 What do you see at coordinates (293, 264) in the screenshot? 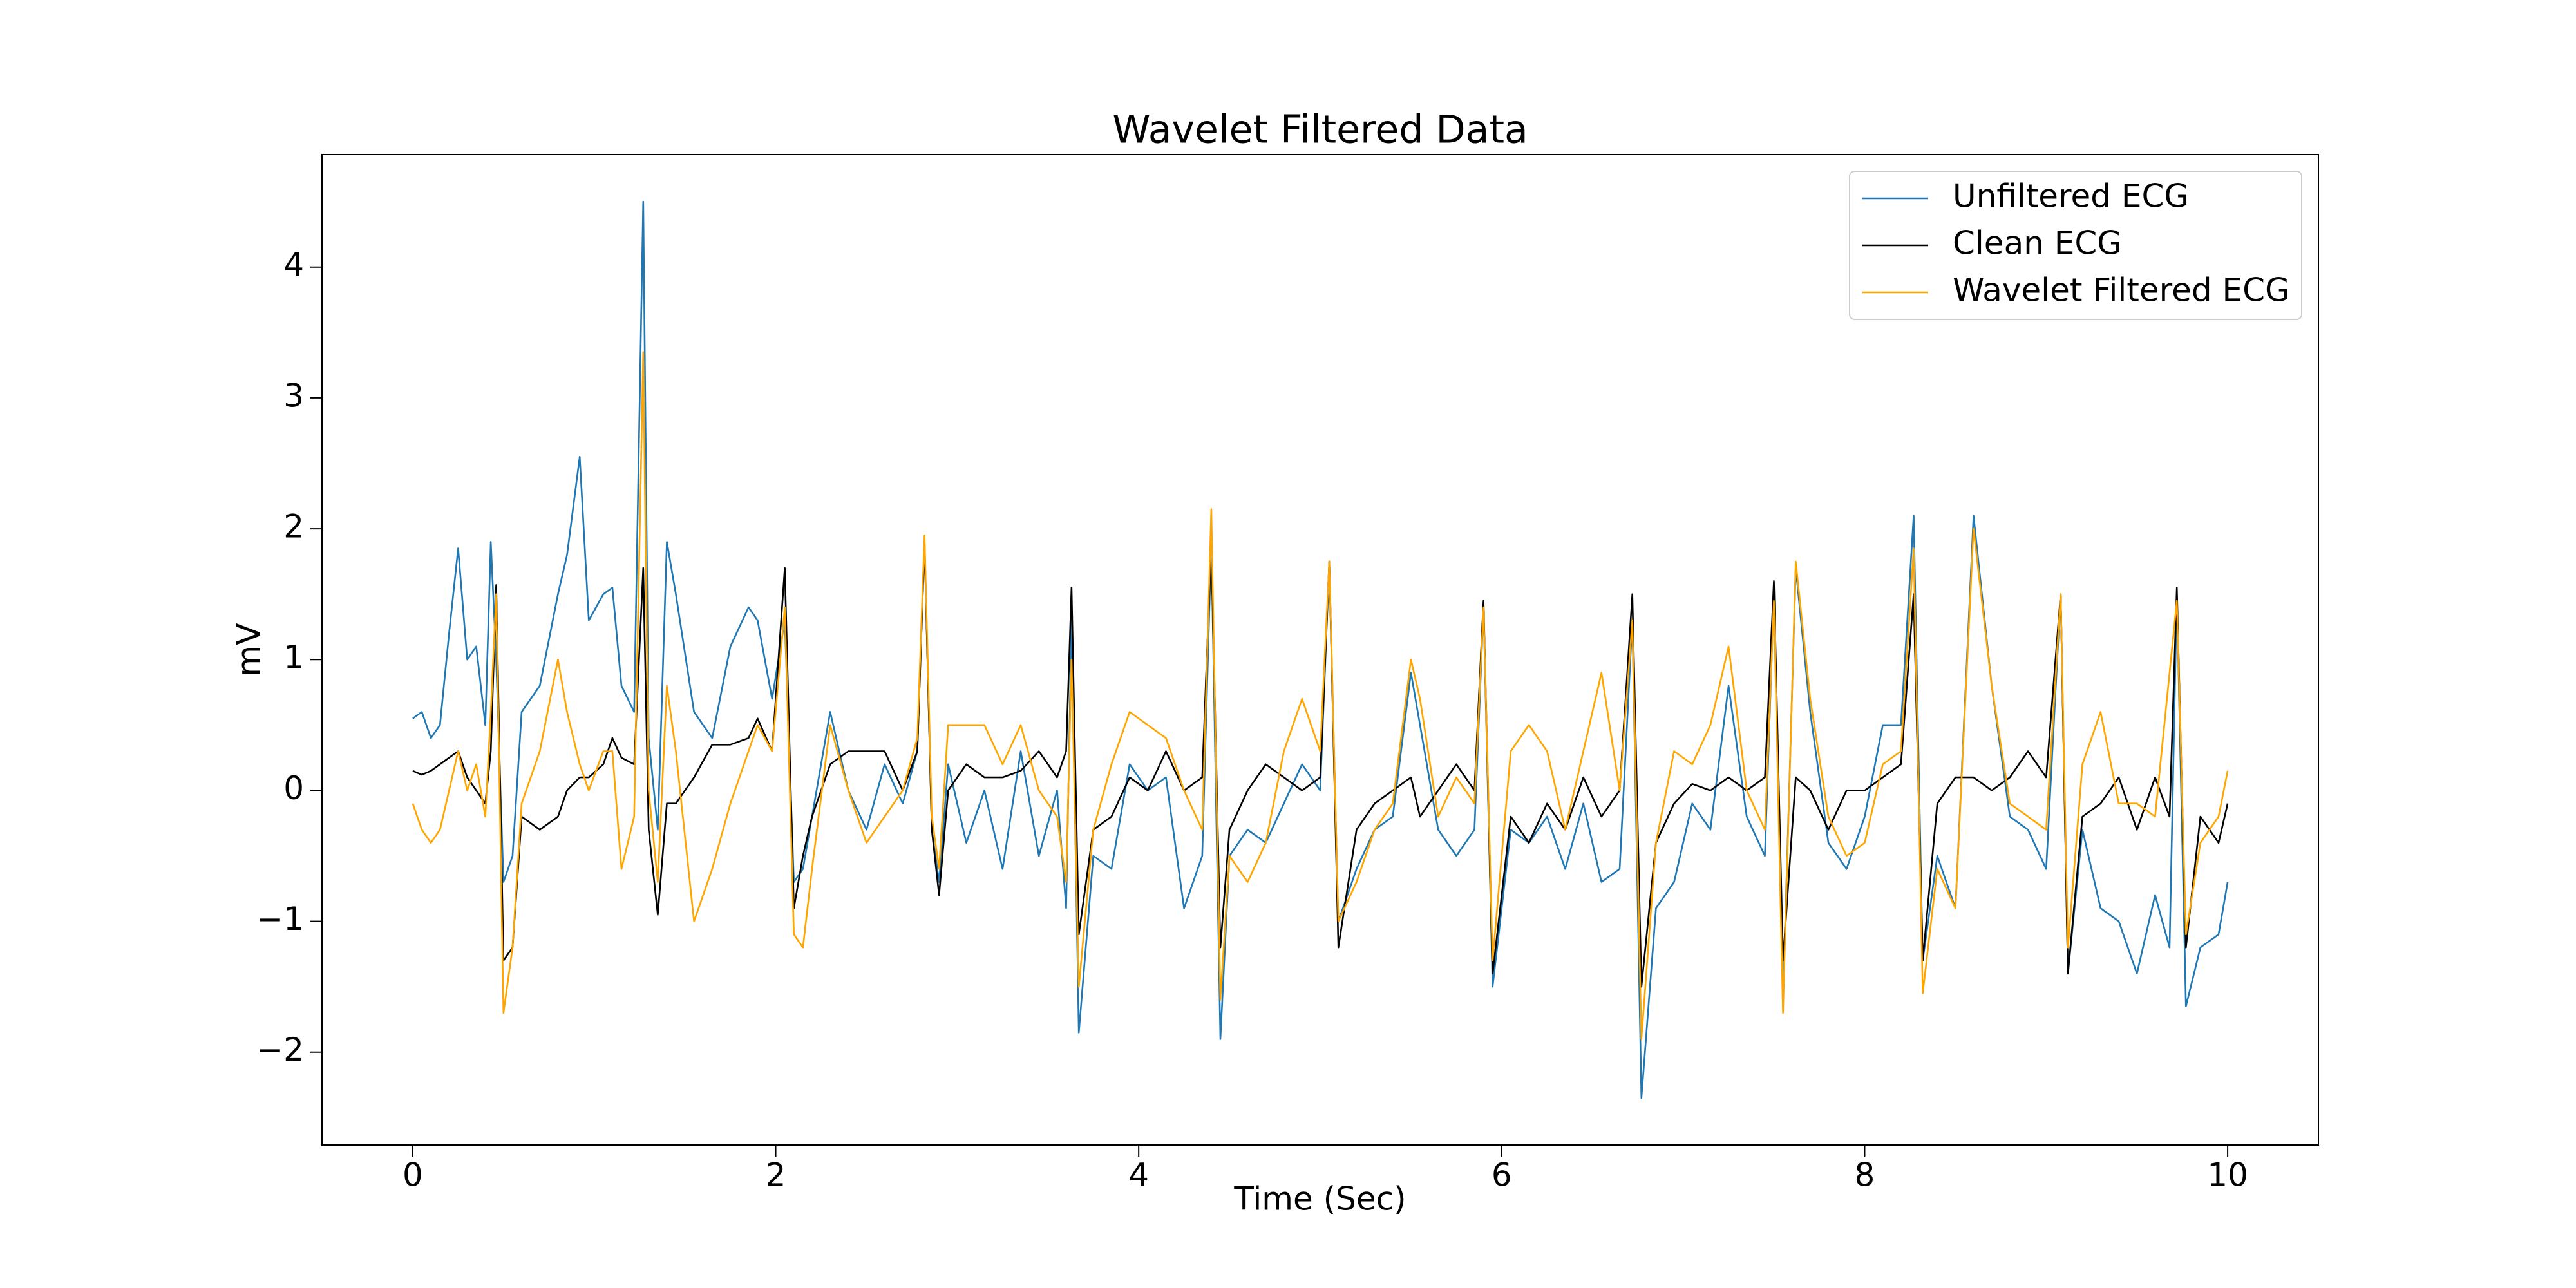
I see `y-tick-label: 4` at bounding box center [293, 264].